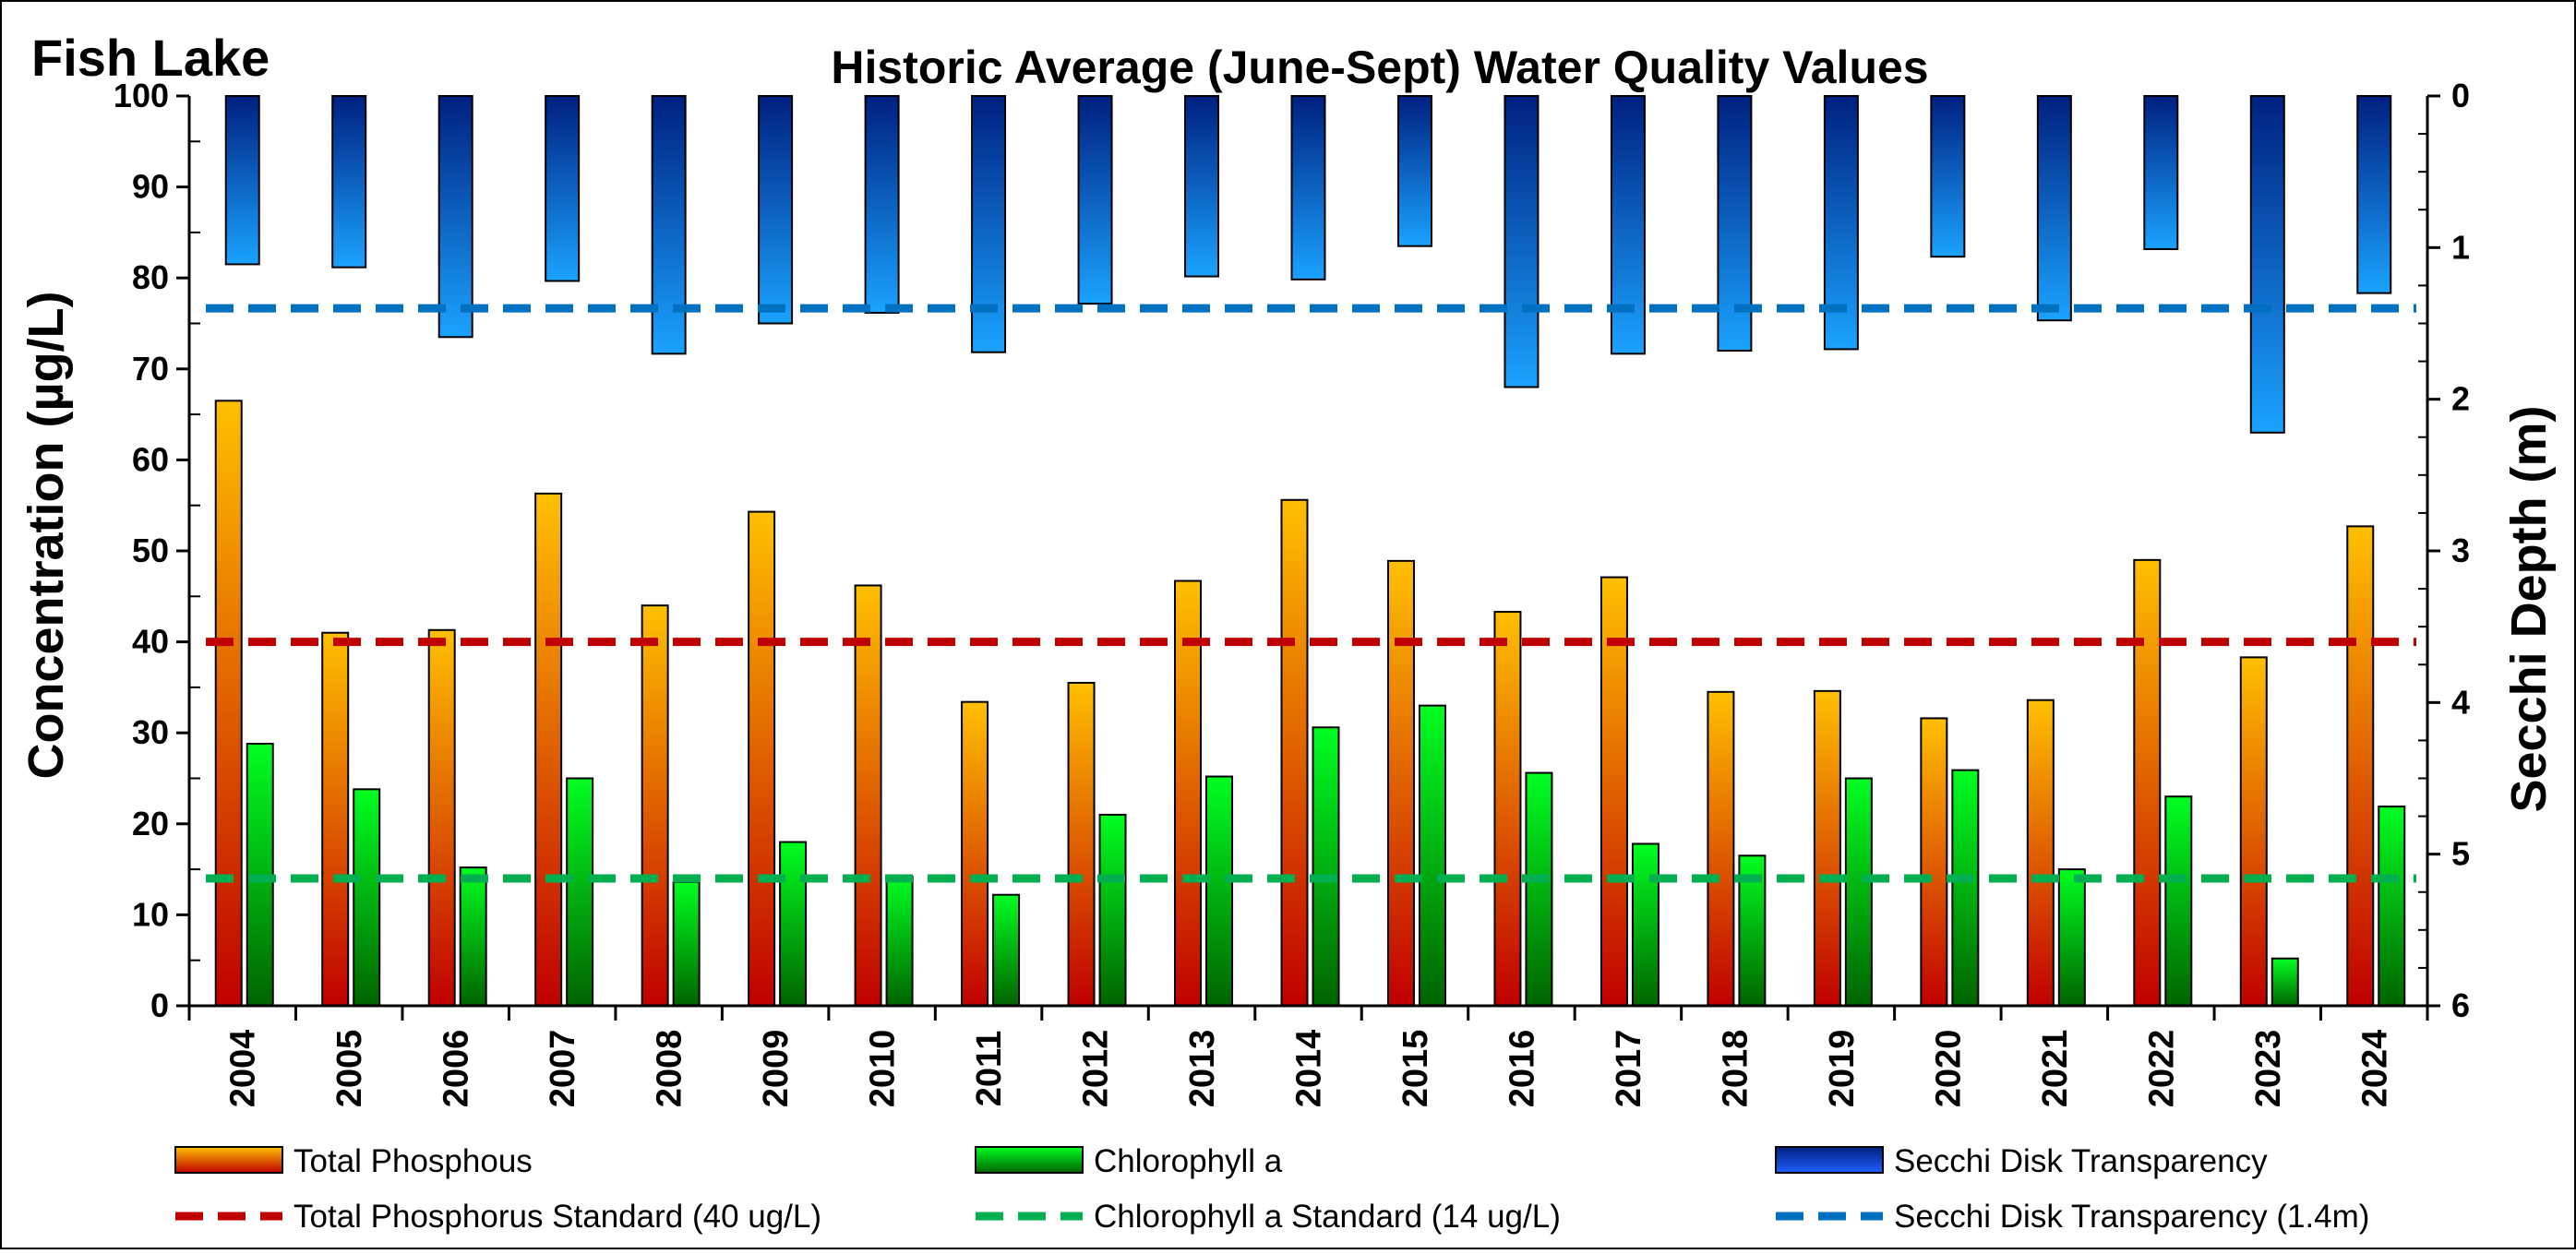 Image resolution: width=2576 pixels, height=1254 pixels. Describe the element at coordinates (563, 1069) in the screenshot. I see `x-tick-label-2007: 2007` at that location.